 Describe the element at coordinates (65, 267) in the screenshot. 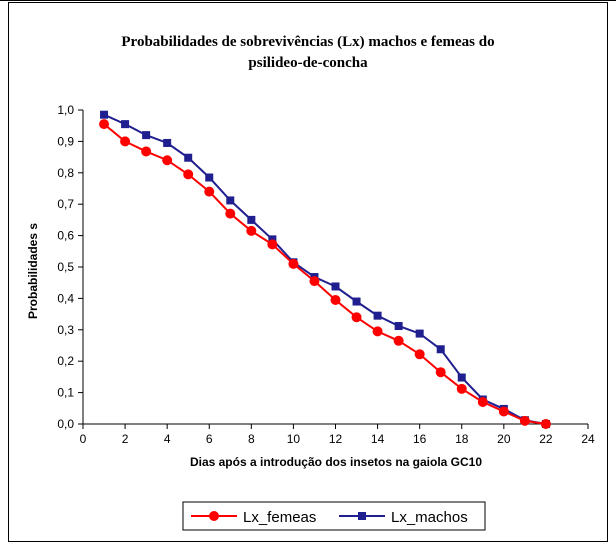

I see `y-tick-label: 0,5` at that location.